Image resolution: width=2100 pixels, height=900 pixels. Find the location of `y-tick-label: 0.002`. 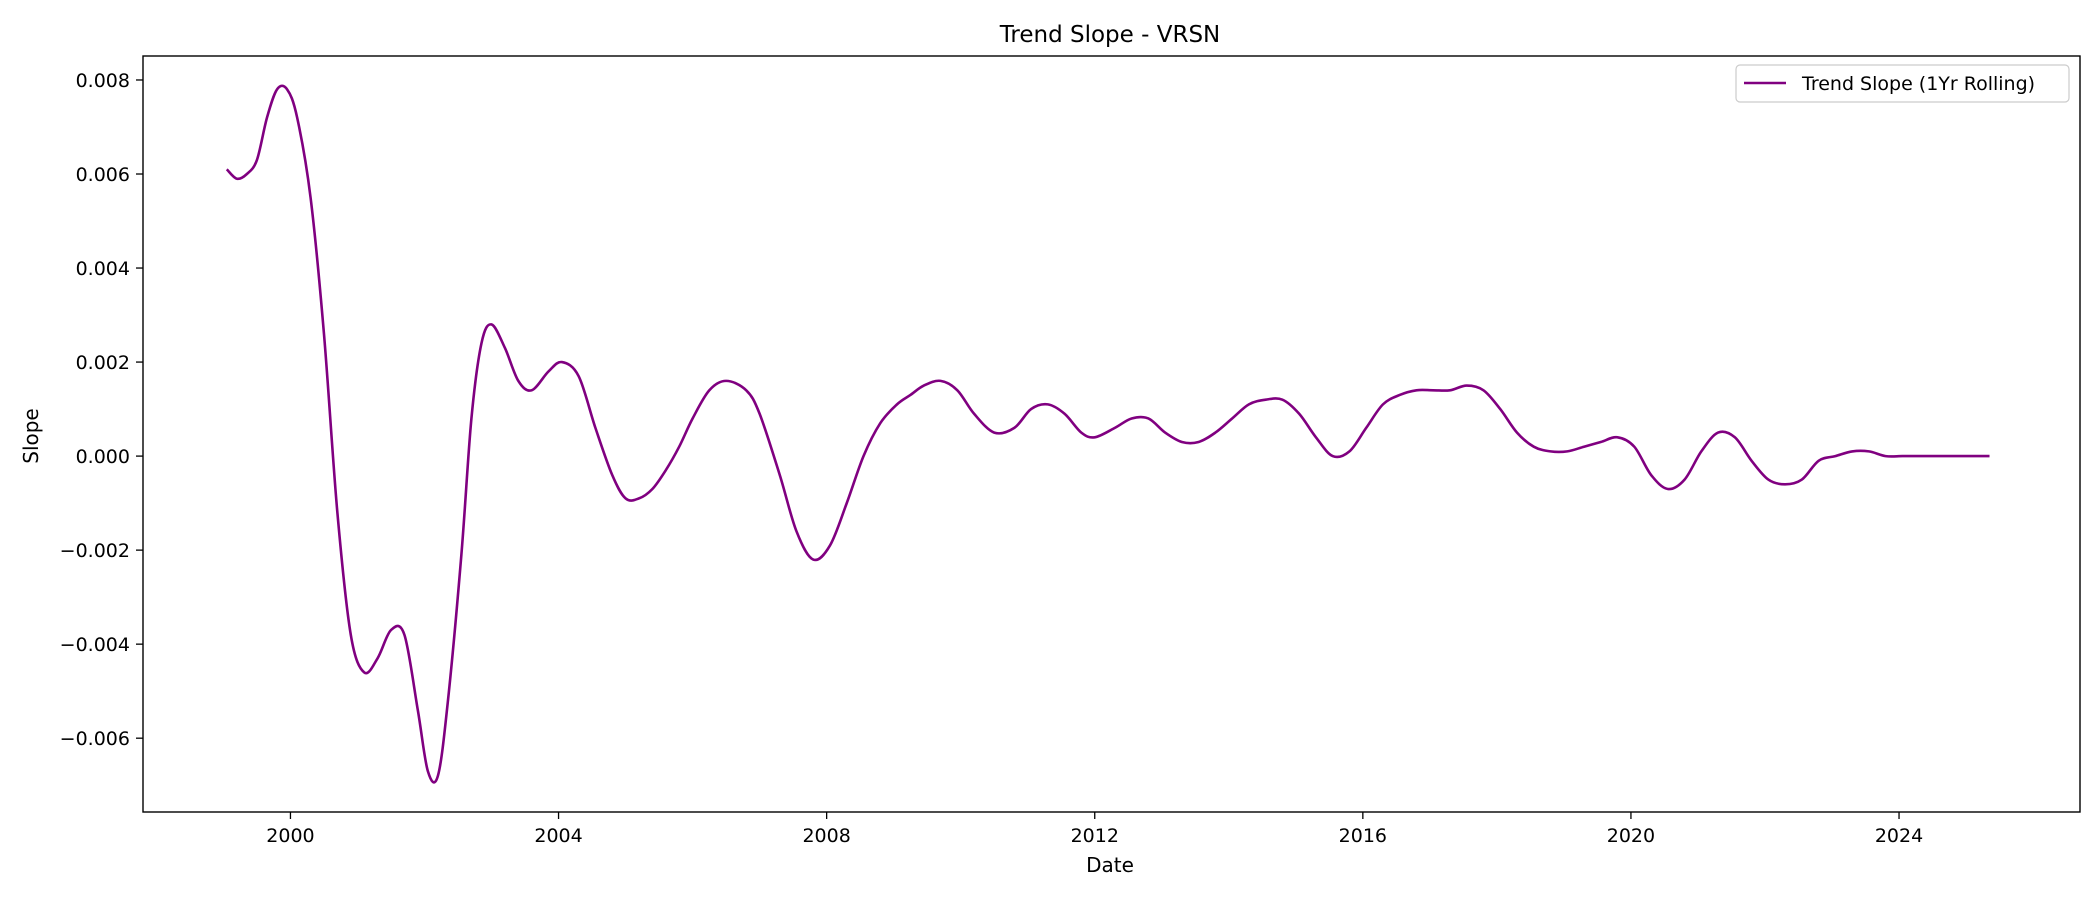

y-tick-label: 0.002 is located at coordinates (103, 363).